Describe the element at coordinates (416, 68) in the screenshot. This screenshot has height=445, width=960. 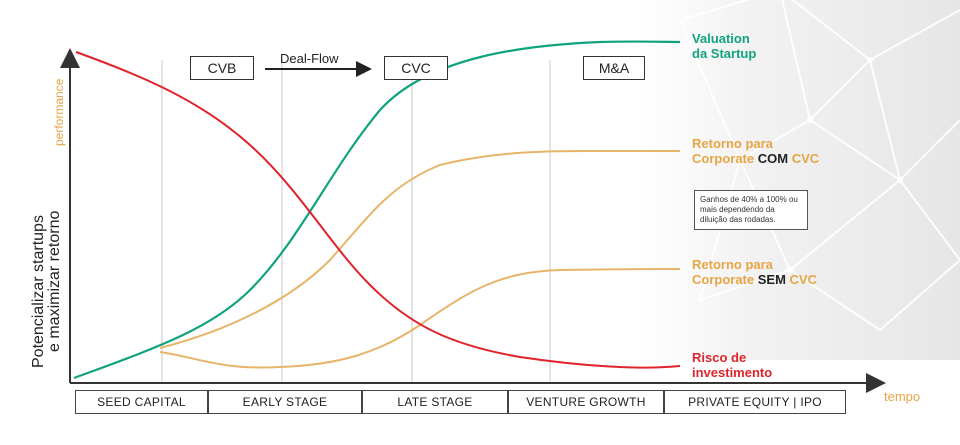
I see `cvc-tag: CVC` at that location.